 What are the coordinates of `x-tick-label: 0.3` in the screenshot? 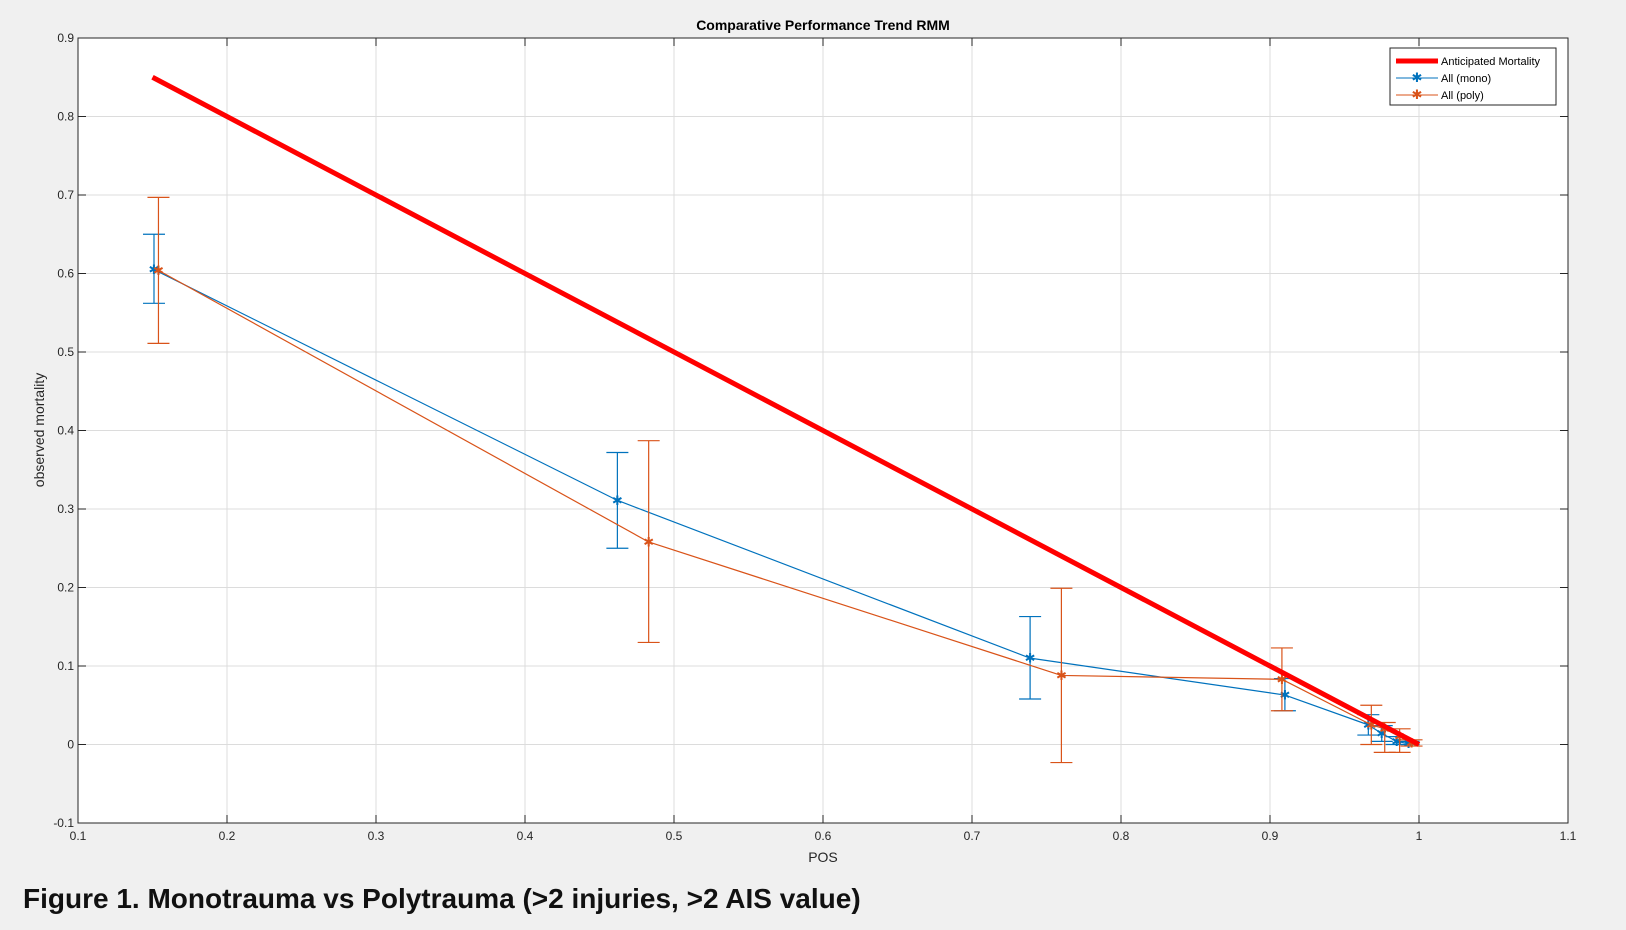 It's located at (376, 836).